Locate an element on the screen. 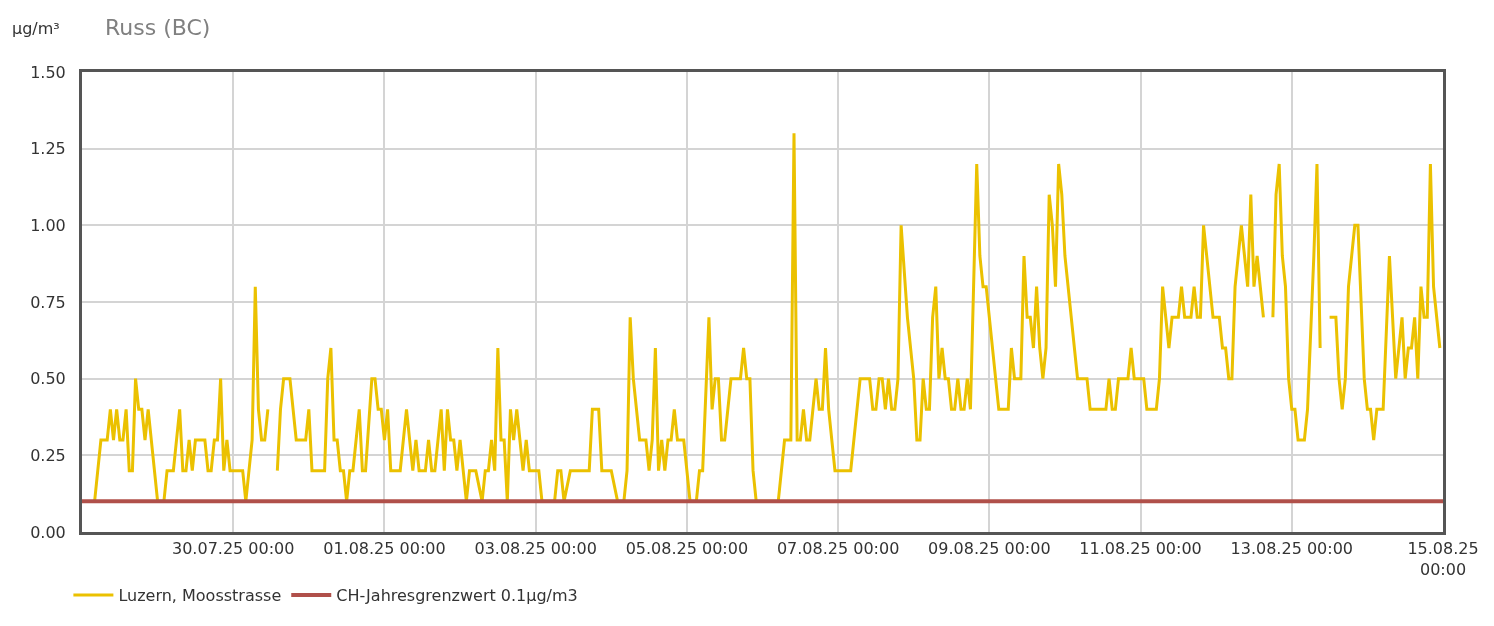 Image resolution: width=1494 pixels, height=626 pixels. y-tick-label: 1.00 is located at coordinates (48, 225).